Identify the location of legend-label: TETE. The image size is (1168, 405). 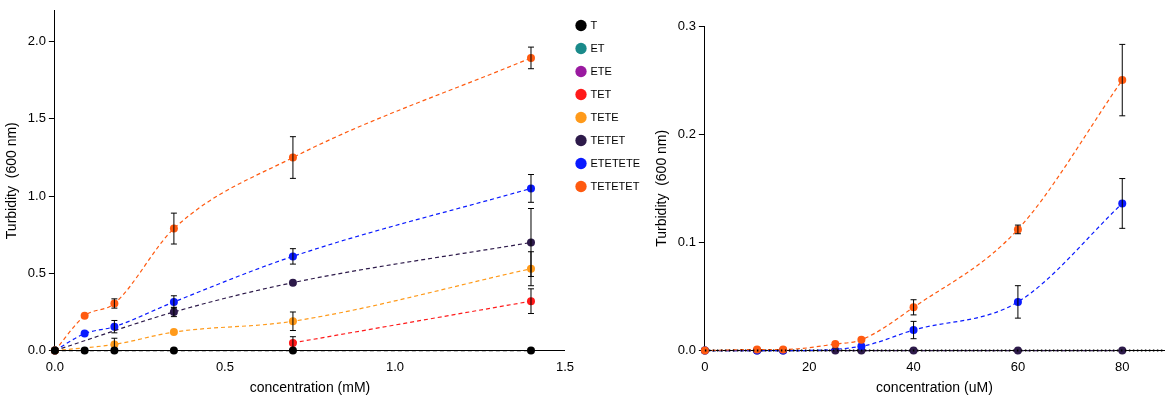
(604, 116).